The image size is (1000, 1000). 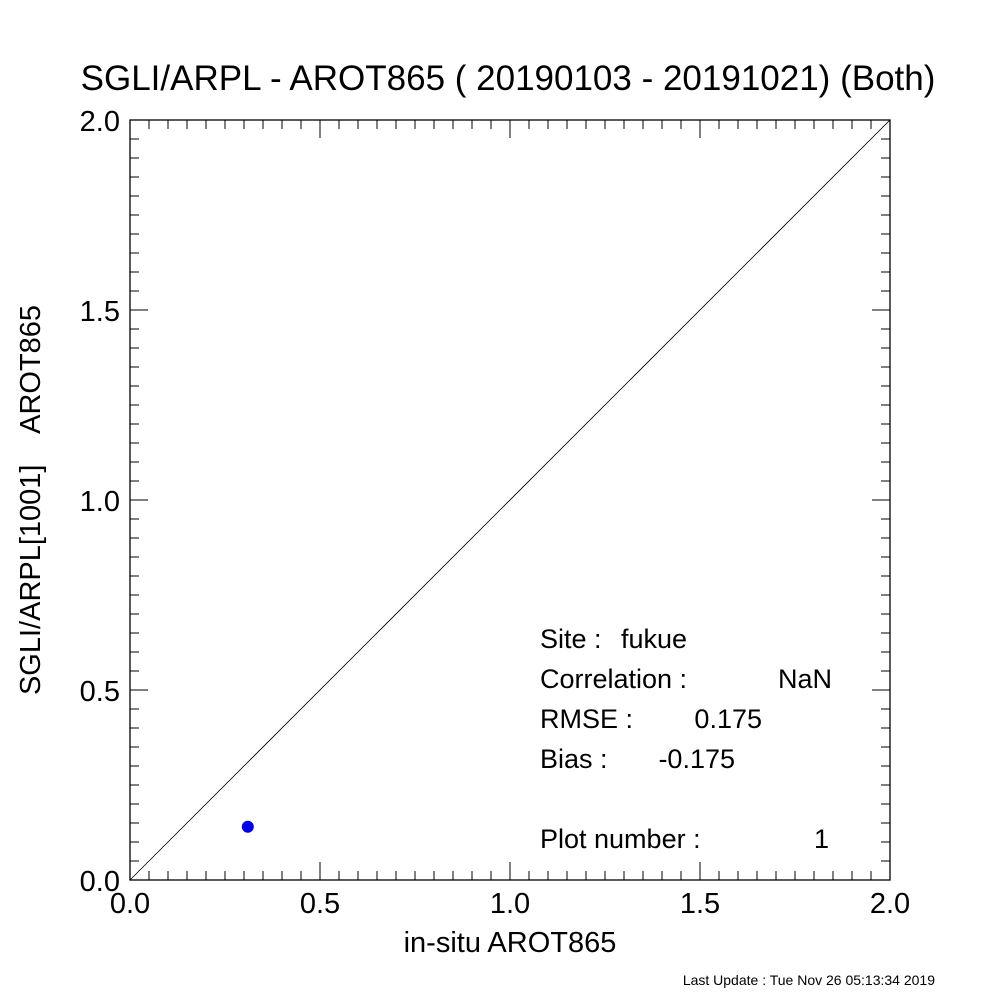 I want to click on y-tick-label: 0.0, so click(x=100, y=882).